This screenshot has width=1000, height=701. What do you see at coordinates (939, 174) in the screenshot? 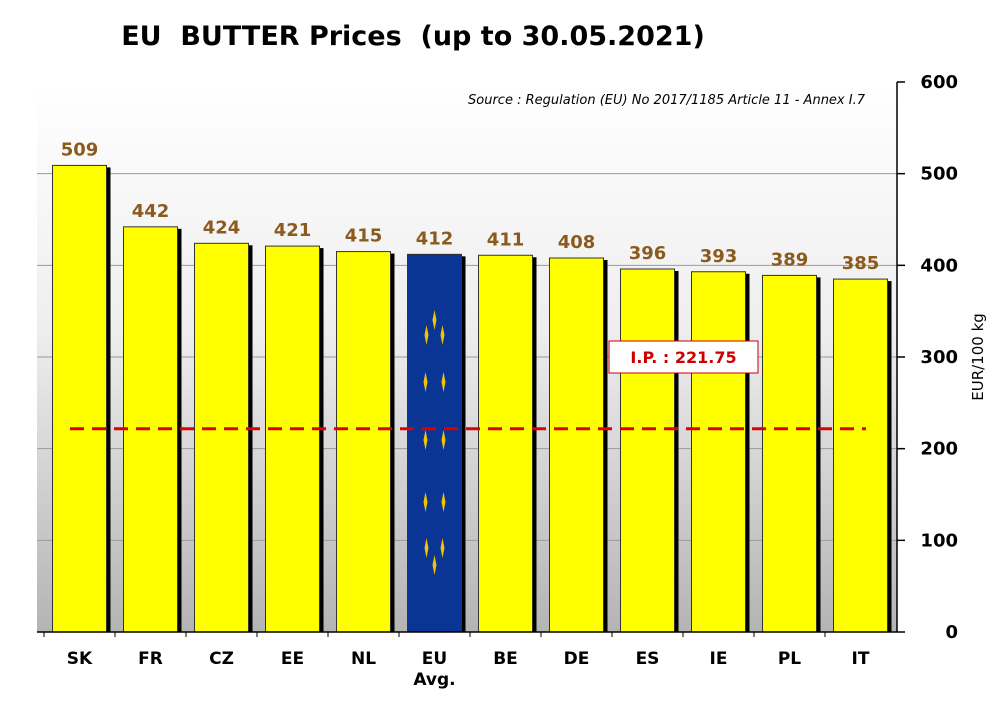
I see `y-tick-label: 500` at bounding box center [939, 174].